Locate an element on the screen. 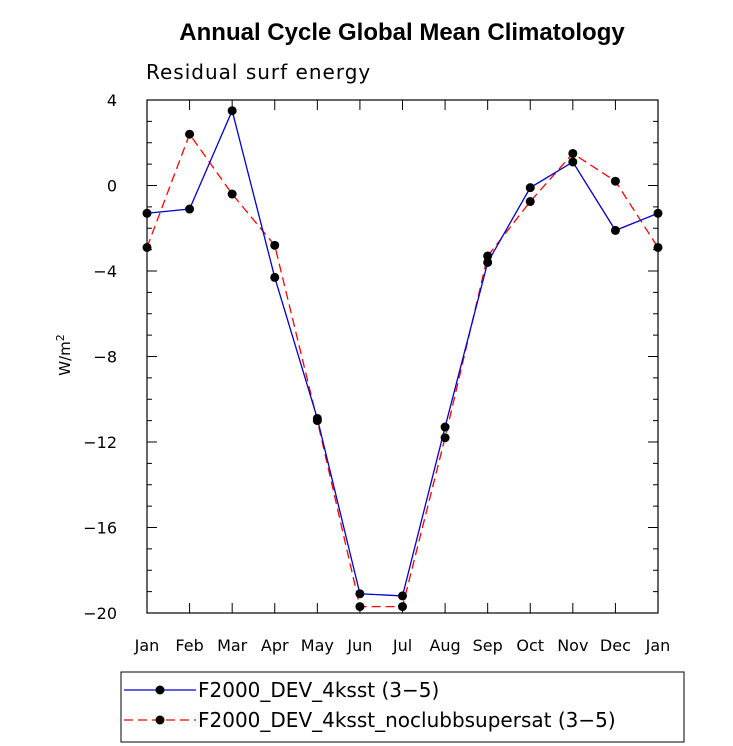  y-tick-label: 0 is located at coordinates (112, 186).